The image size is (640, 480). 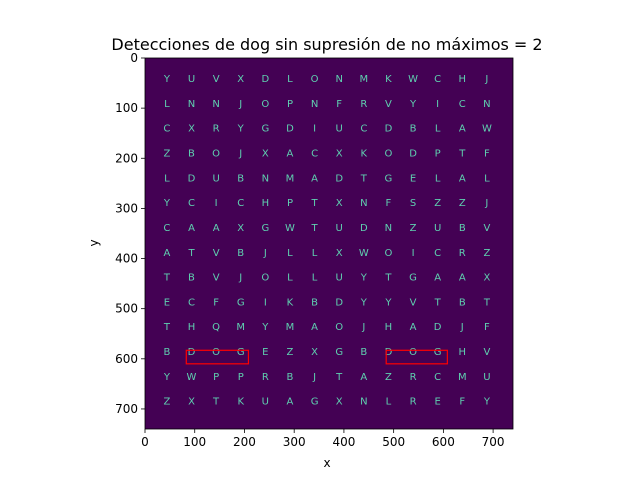 I want to click on grid-letter: W, so click(x=487, y=129).